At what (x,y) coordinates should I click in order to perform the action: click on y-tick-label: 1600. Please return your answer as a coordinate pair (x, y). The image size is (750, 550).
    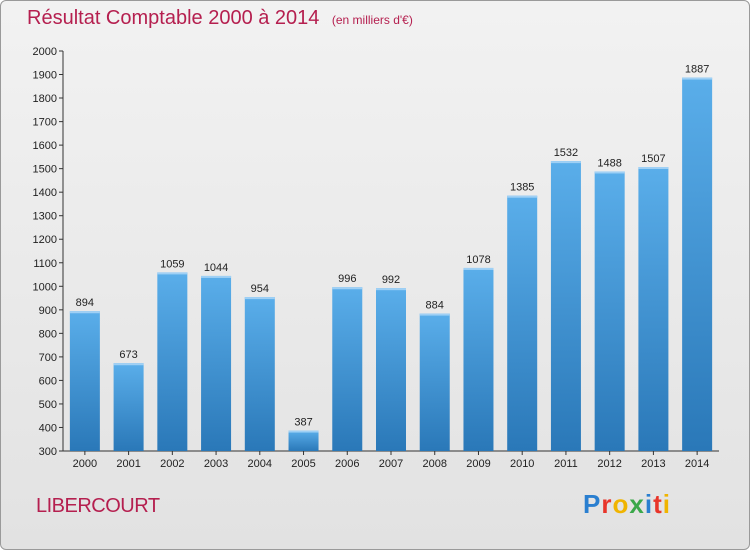
    Looking at the image, I should click on (45, 146).